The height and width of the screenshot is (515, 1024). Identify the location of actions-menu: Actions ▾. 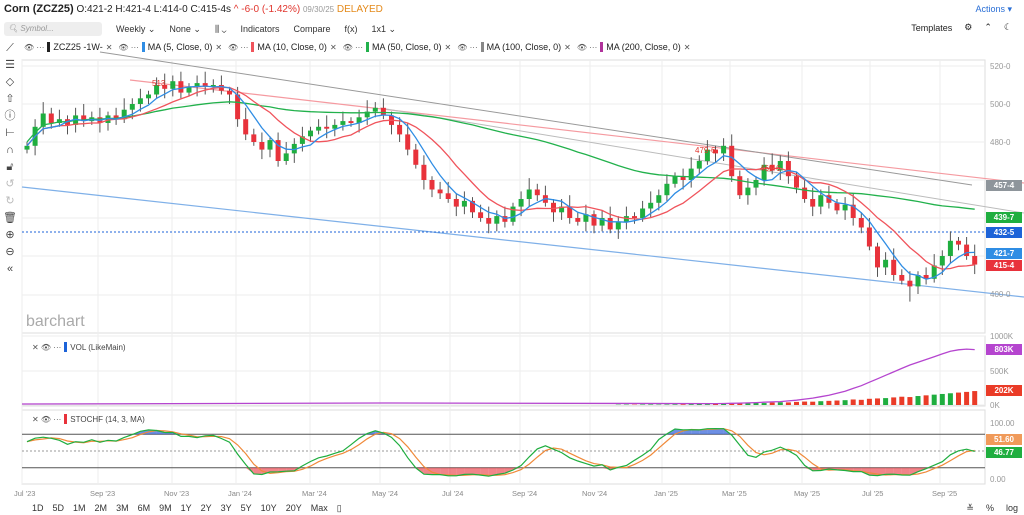
(993, 9).